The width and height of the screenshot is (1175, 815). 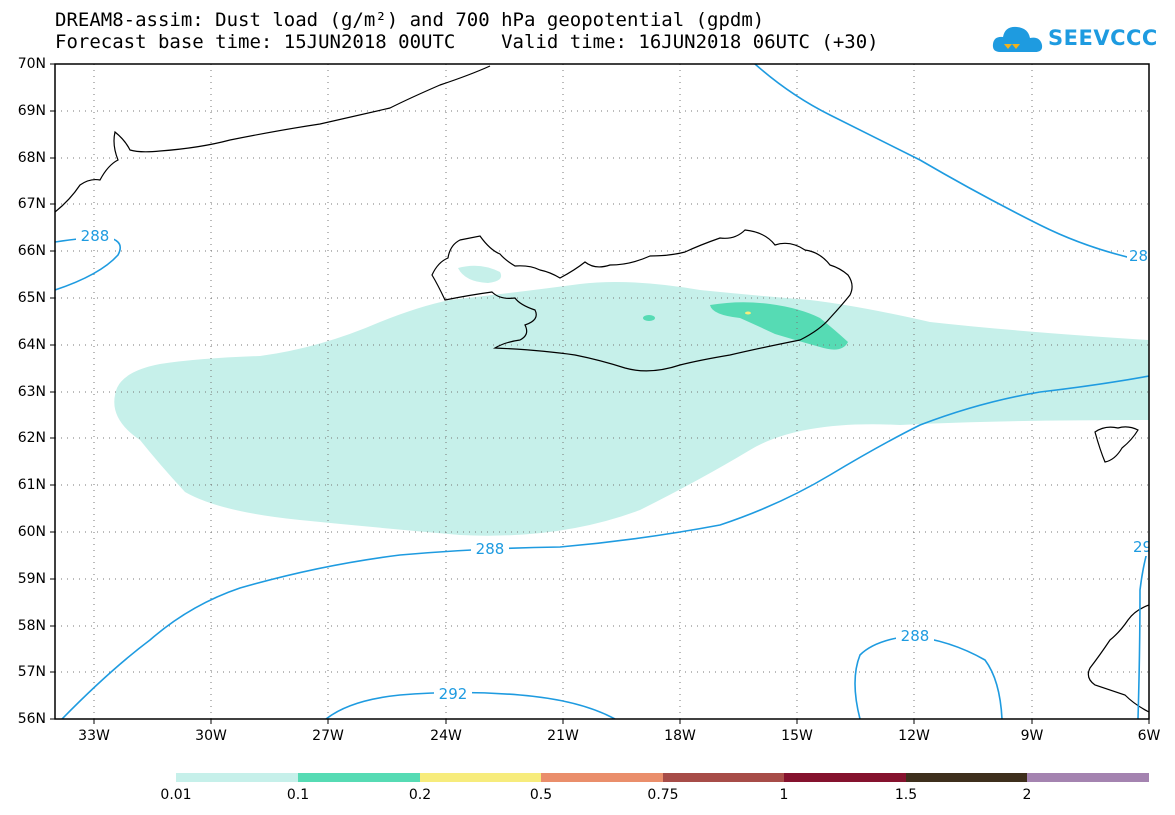 What do you see at coordinates (31, 719) in the screenshot?
I see `lat-label: 56N` at bounding box center [31, 719].